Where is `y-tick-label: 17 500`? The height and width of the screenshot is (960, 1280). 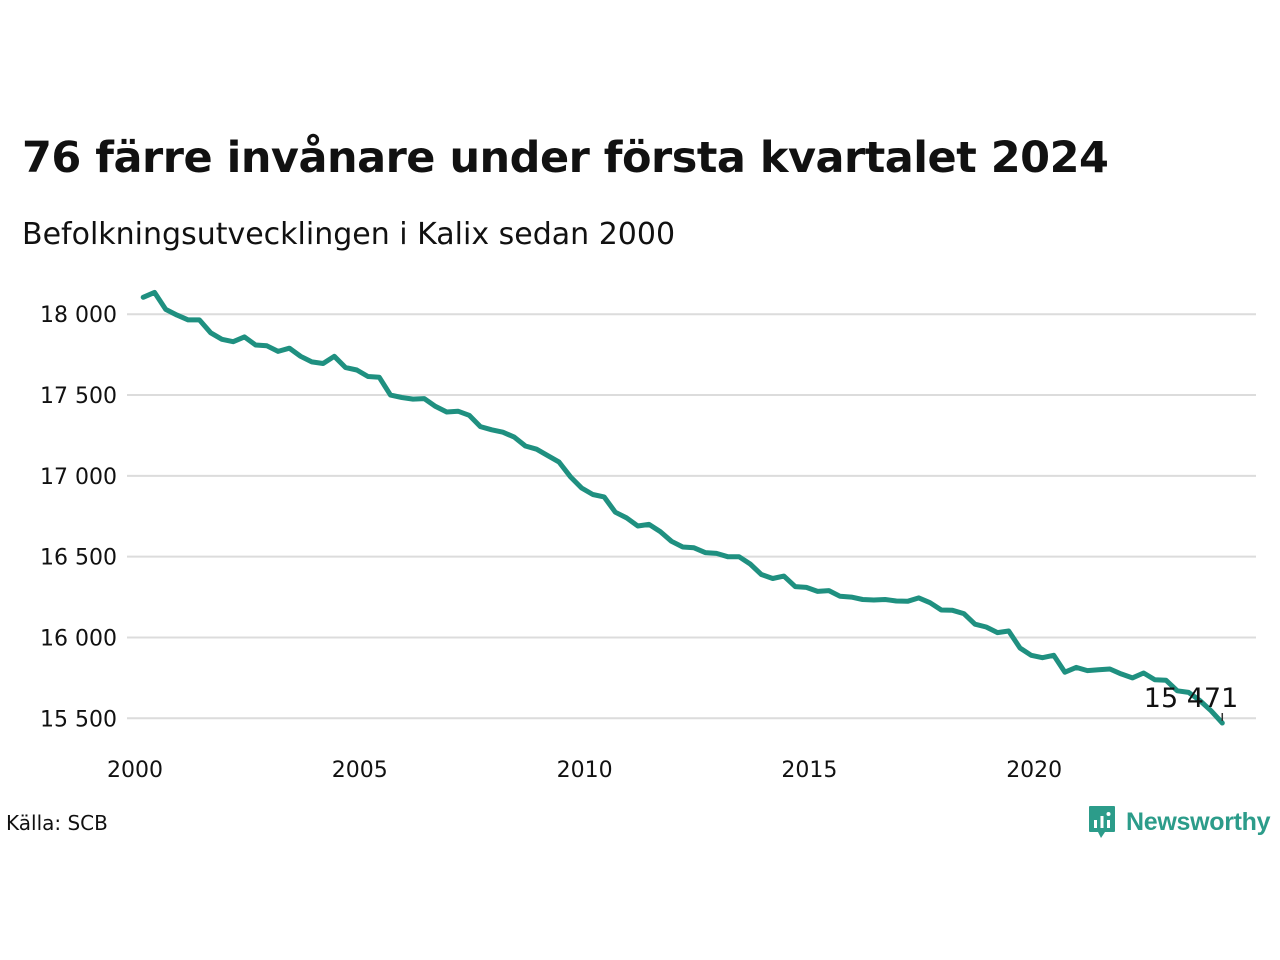
y-tick-label: 17 500 is located at coordinates (78, 396).